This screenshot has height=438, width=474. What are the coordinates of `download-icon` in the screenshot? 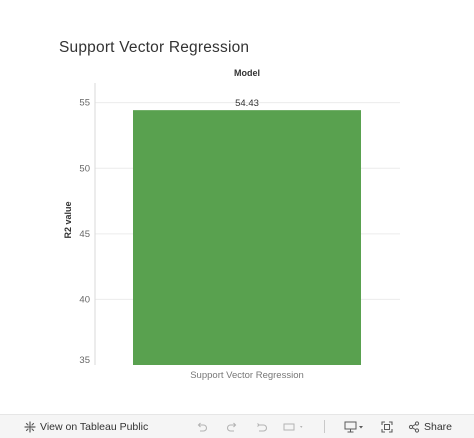 It's located at (353, 426).